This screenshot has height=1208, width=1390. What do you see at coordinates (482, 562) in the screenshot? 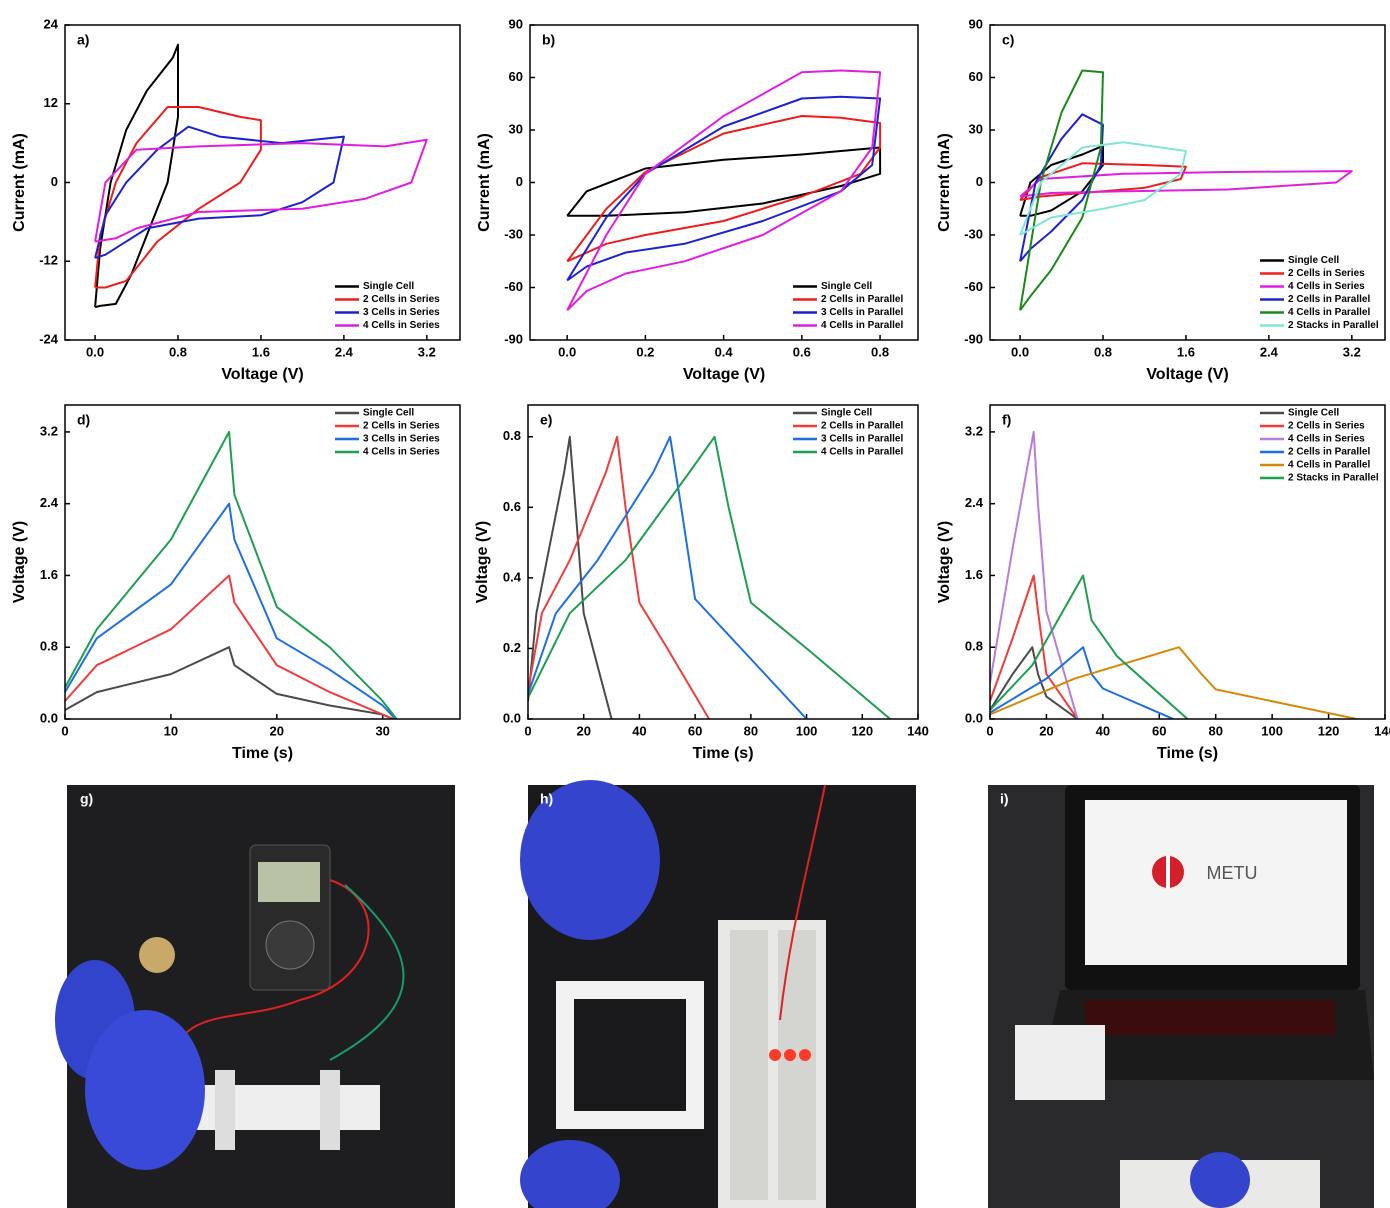
I see `y-axis-label: Voltage (V)` at bounding box center [482, 562].